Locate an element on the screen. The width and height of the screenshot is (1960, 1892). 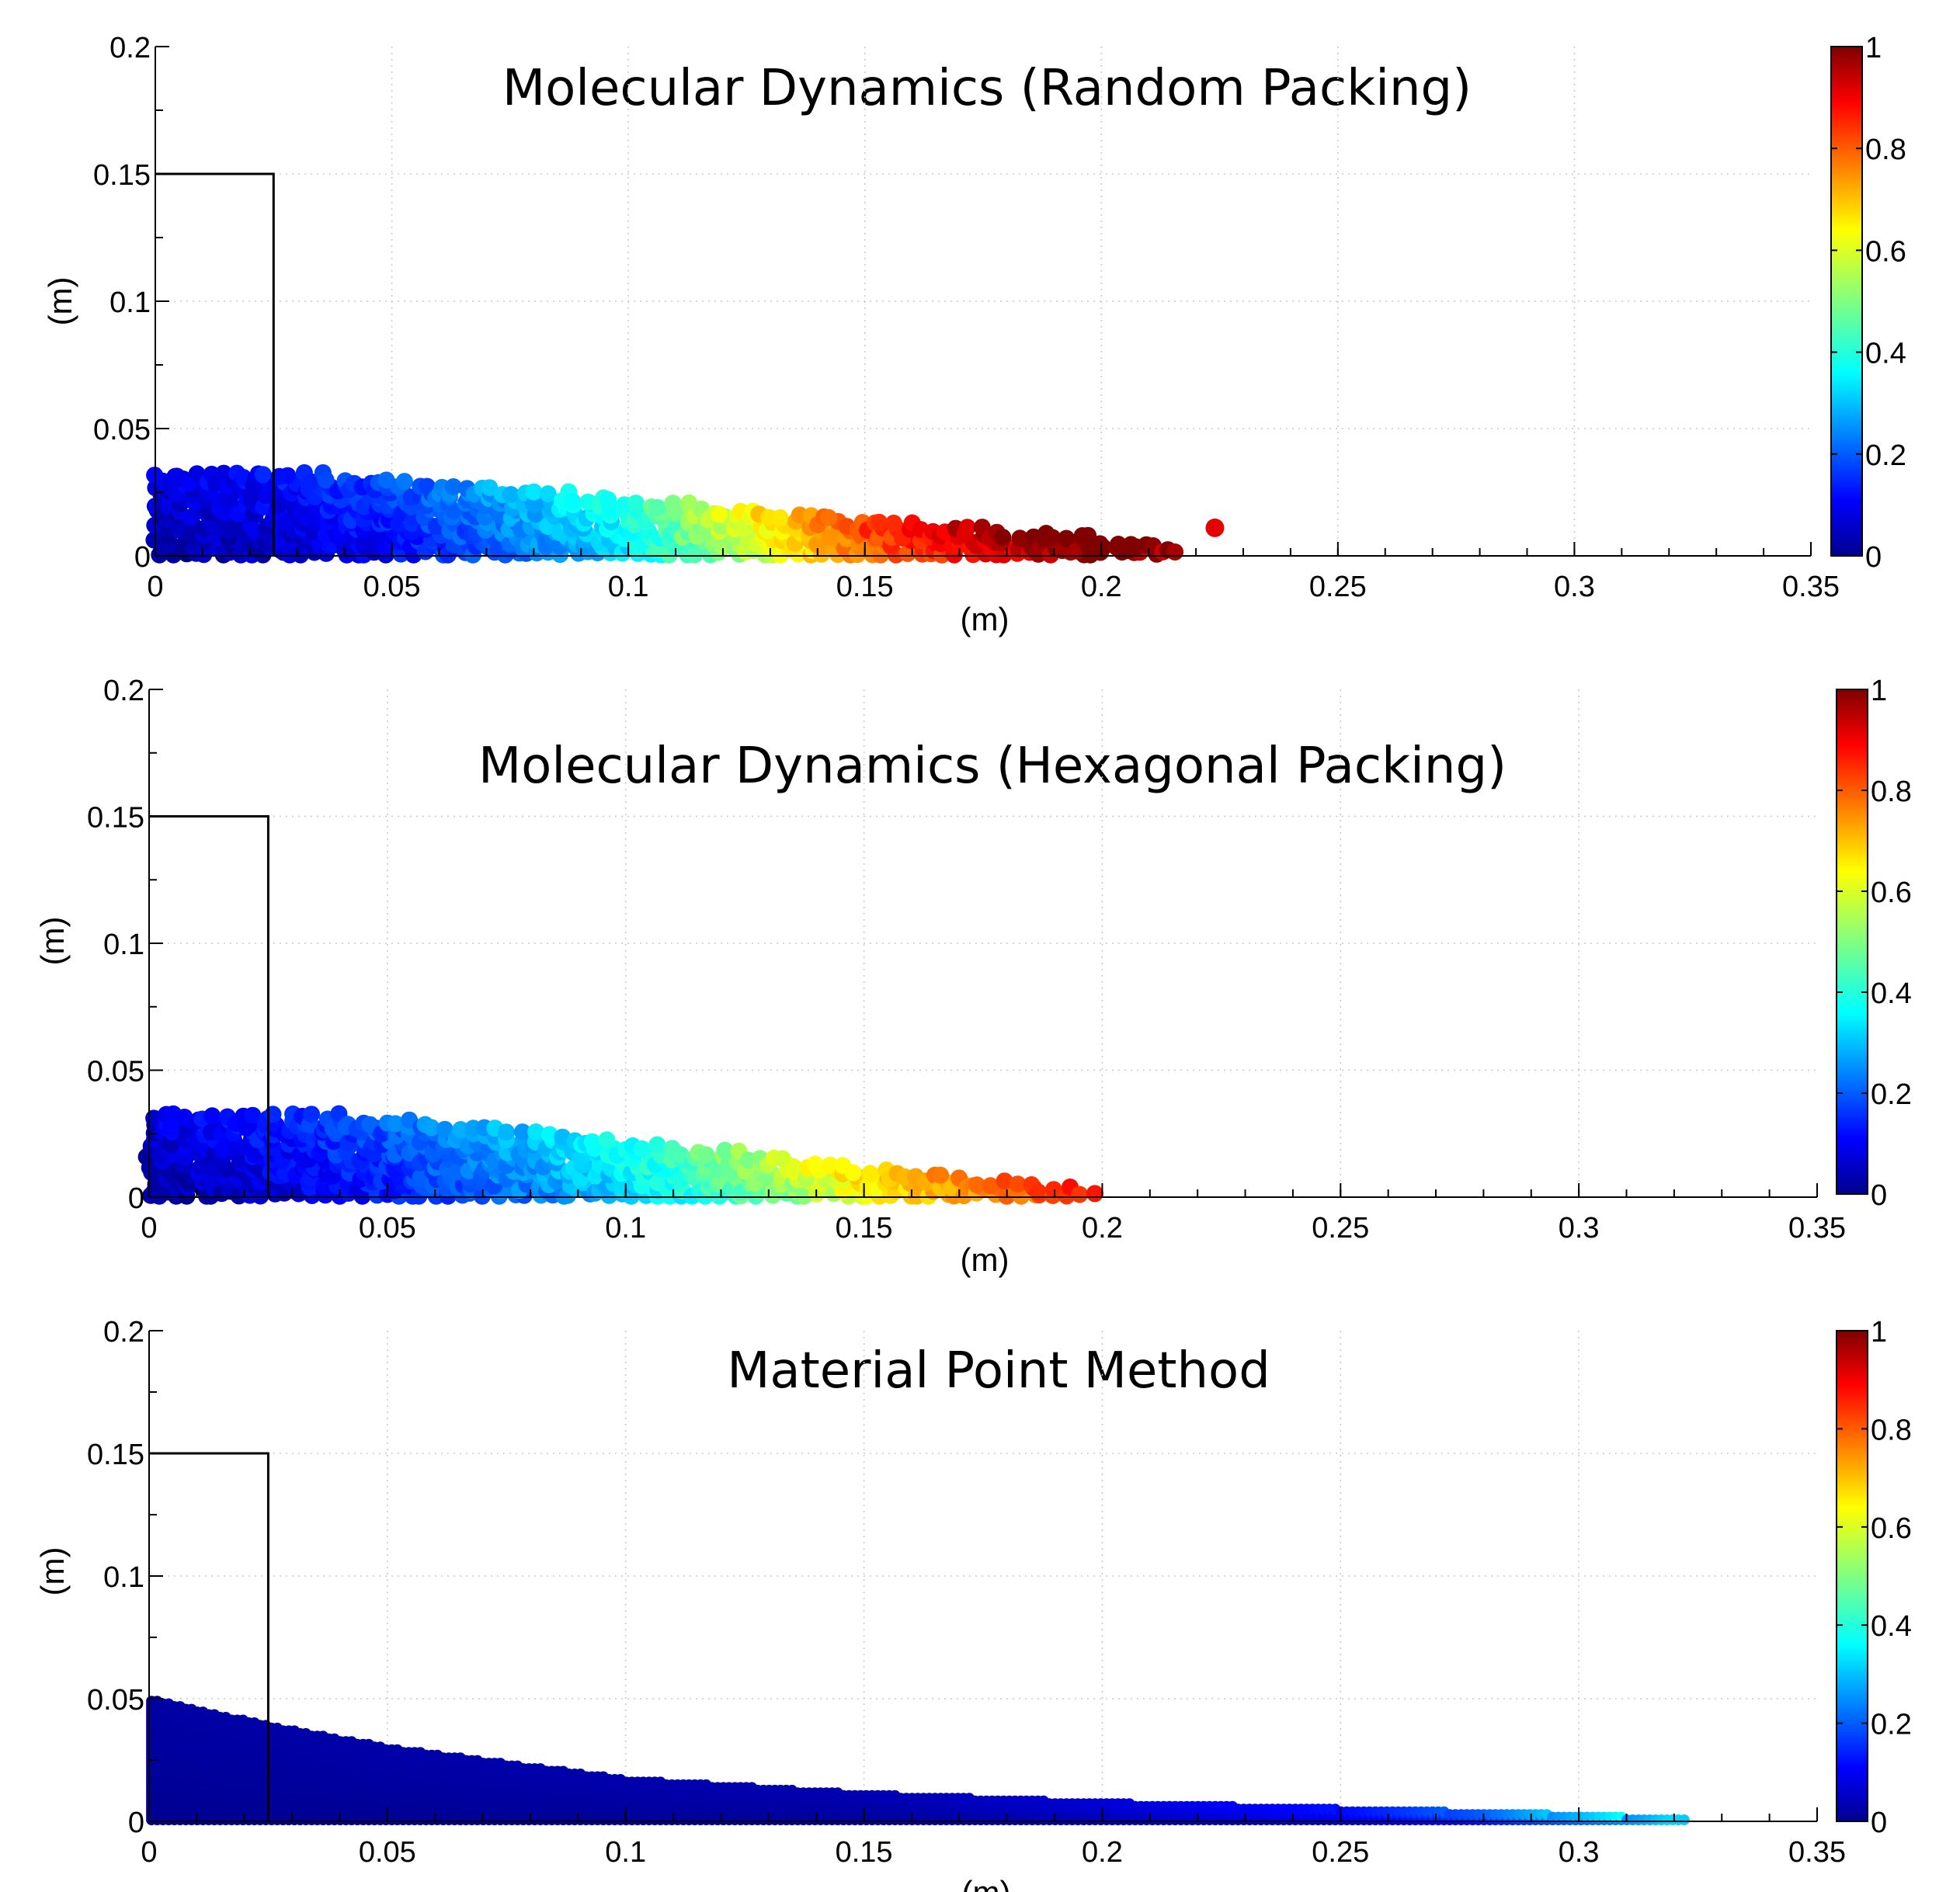
colorbar-ticks: 0 0.2 0.4 0.6 0.8 1 is located at coordinates (1868, 303).